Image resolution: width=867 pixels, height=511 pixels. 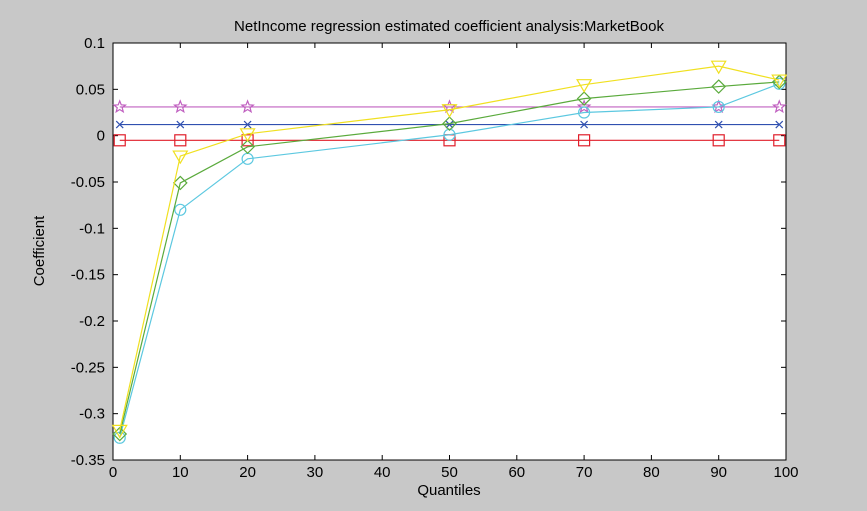 I want to click on x-tick-label: 50, so click(x=449, y=472).